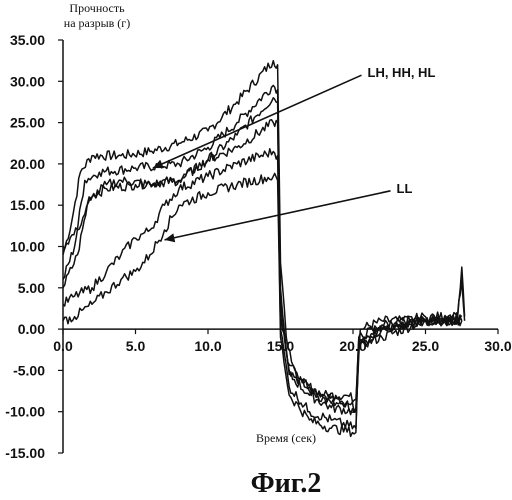 This screenshot has width=512, height=500. Describe the element at coordinates (27, 164) in the screenshot. I see `y-tick-label: 20.00` at that location.